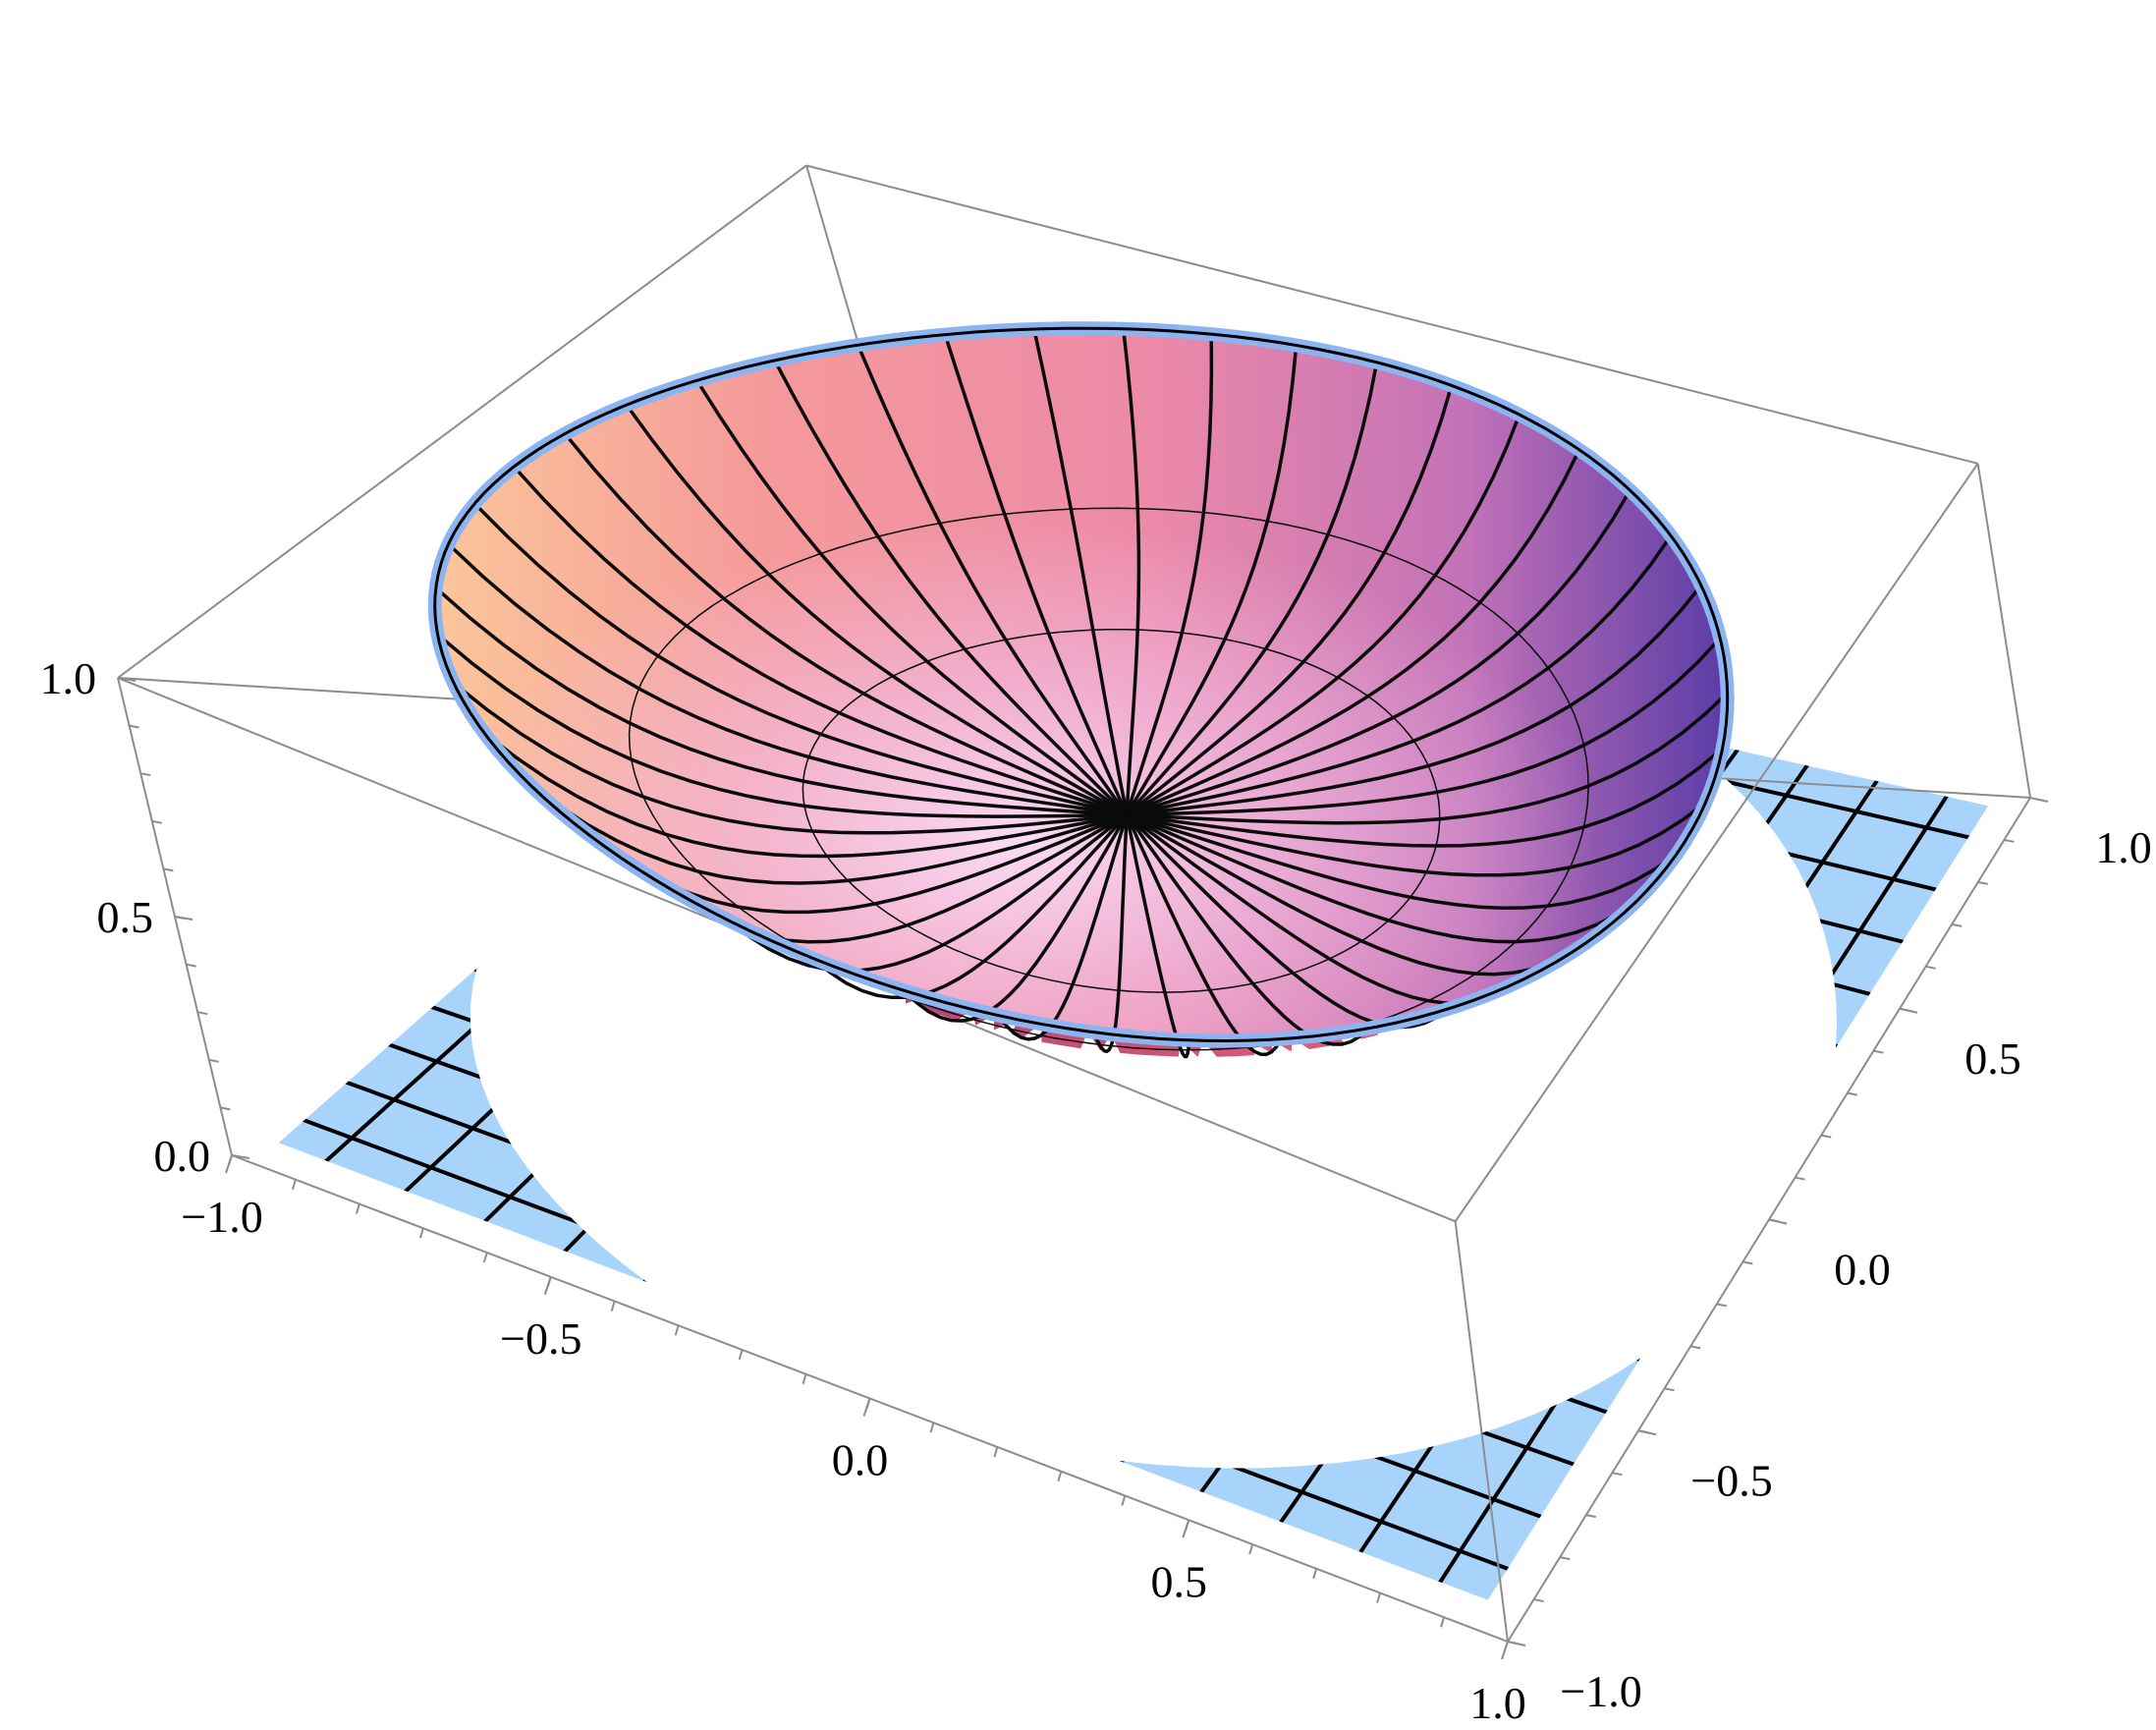 The width and height of the screenshot is (2156, 1730). What do you see at coordinates (2123, 847) in the screenshot?
I see `y-tick-label: 1.0` at bounding box center [2123, 847].